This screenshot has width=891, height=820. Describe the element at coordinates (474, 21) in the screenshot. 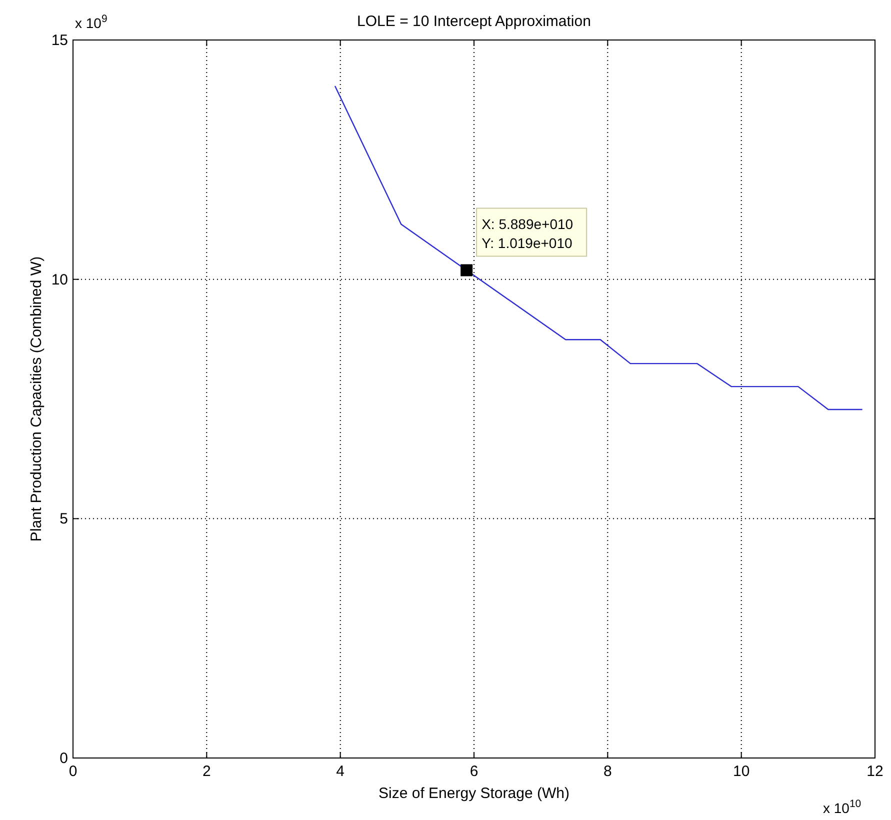

I see `chart-title: LOLE = 10 Intercept Approximation` at that location.